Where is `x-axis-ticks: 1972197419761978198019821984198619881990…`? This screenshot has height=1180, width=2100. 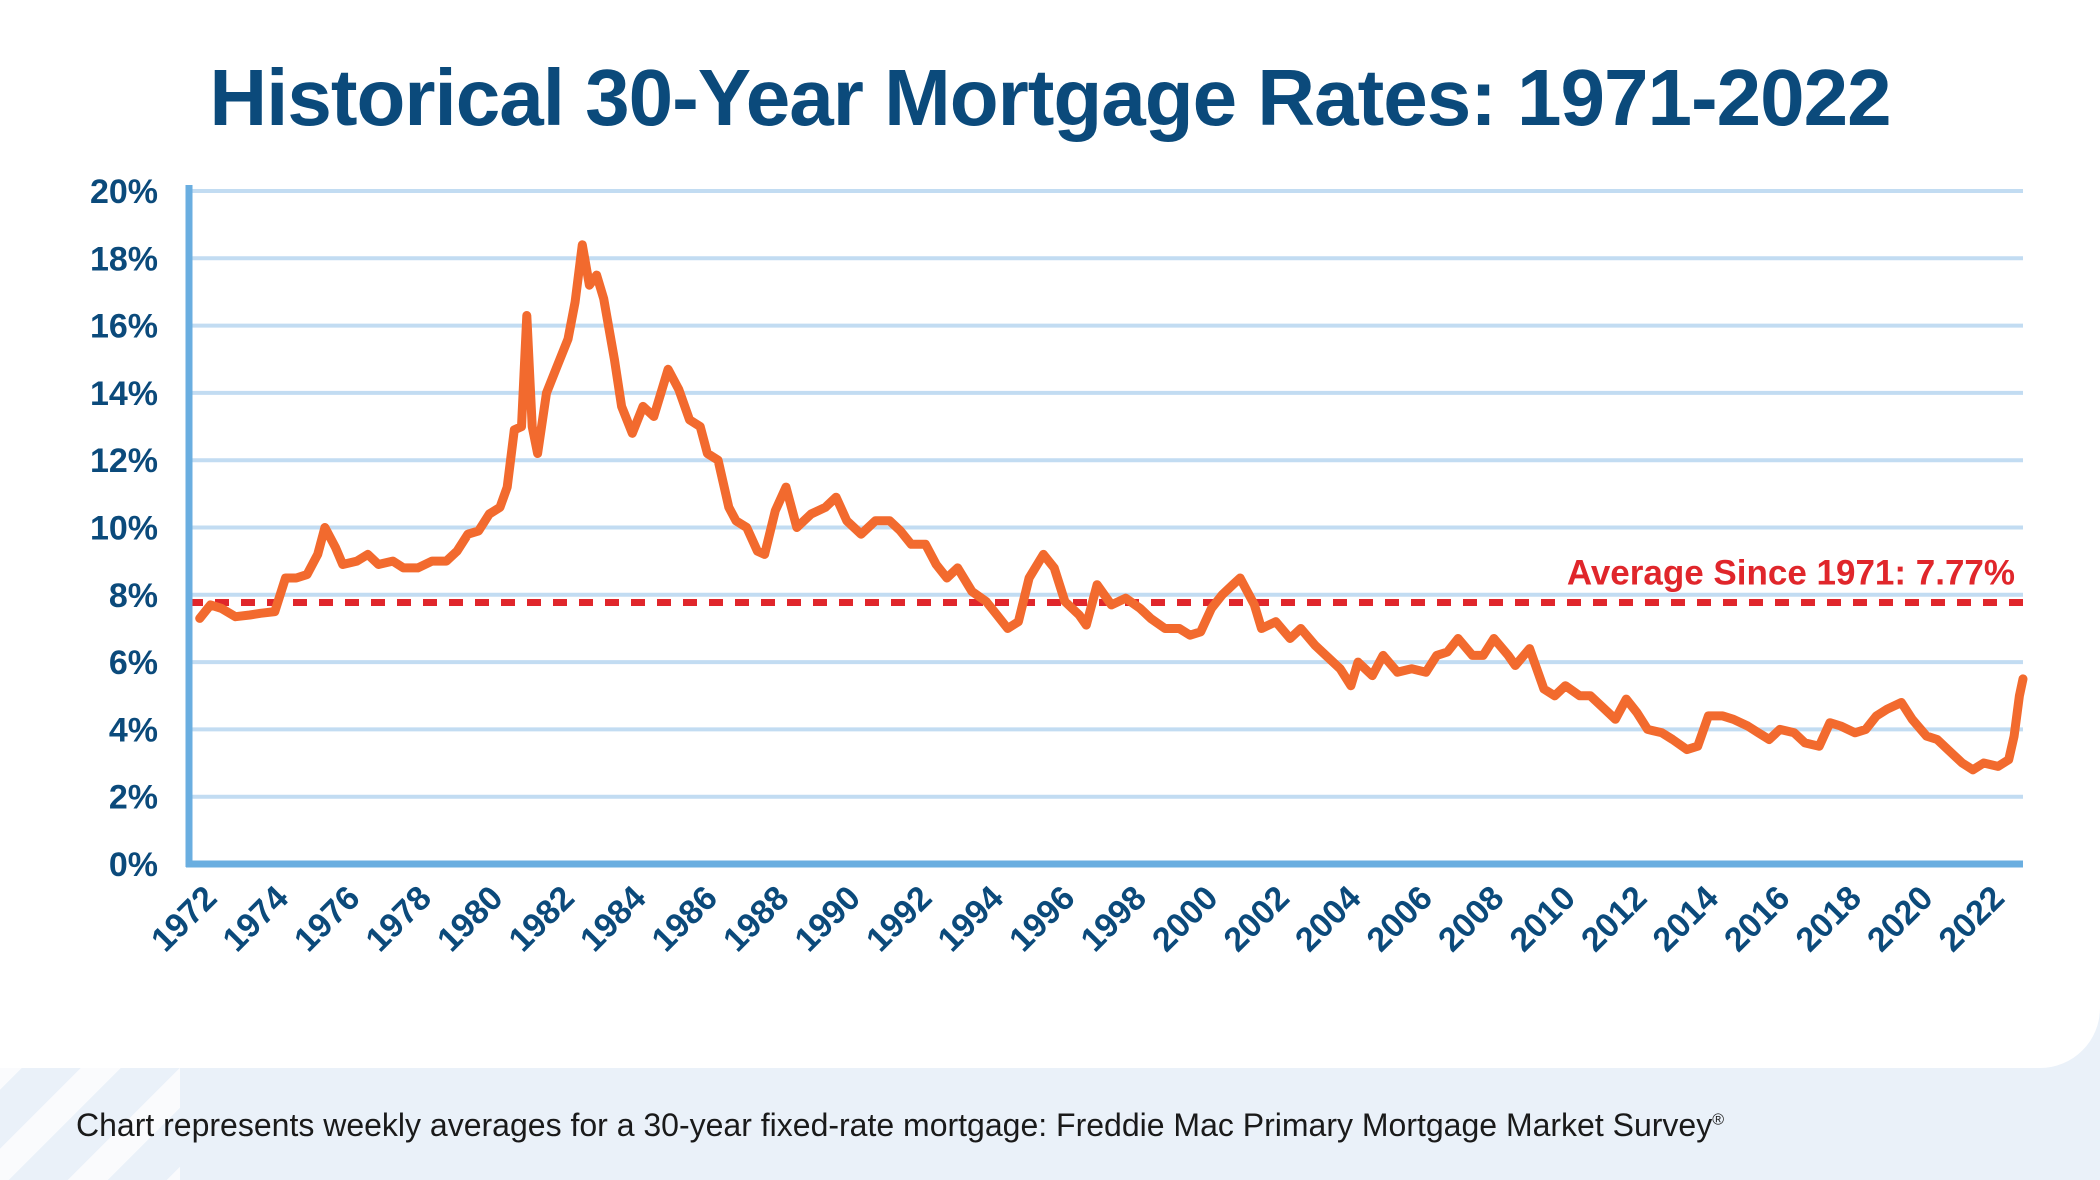 x-axis-ticks: 1972197419761978198019821984198619881990… is located at coordinates (1078, 919).